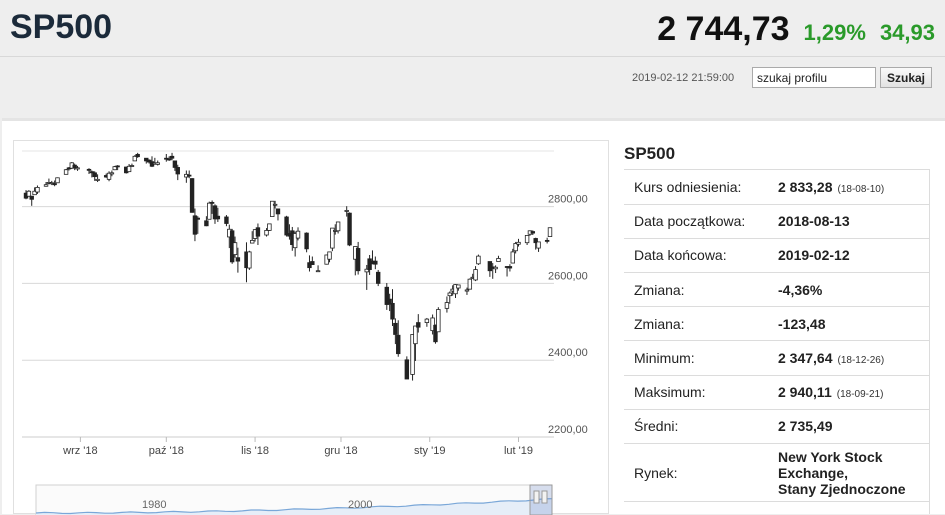 The width and height of the screenshot is (945, 515). What do you see at coordinates (701, 392) in the screenshot?
I see `info-label: Maksimum:` at bounding box center [701, 392].